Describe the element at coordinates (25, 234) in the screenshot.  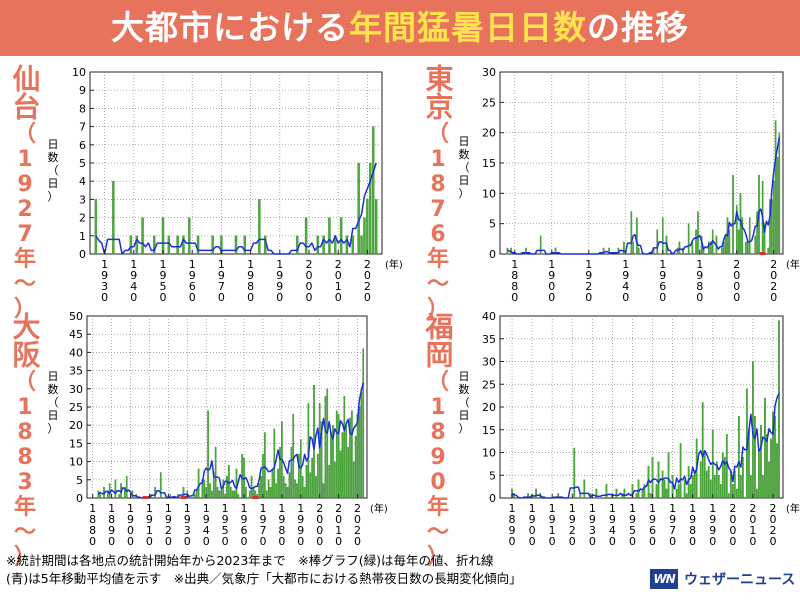
I see `sendai-year-char: 7` at that location.